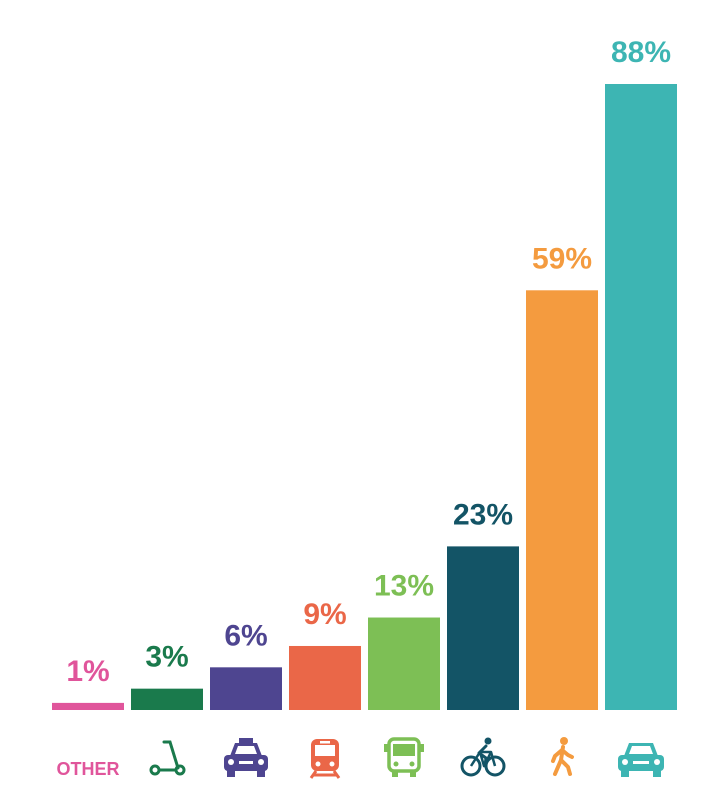 Image resolution: width=724 pixels, height=788 pixels. What do you see at coordinates (325, 759) in the screenshot?
I see `train-icon` at bounding box center [325, 759].